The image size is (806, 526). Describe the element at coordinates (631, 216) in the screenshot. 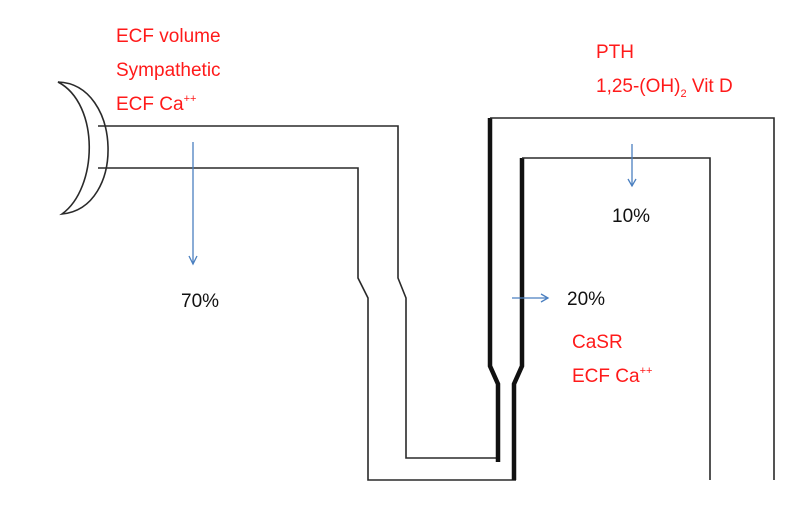

I see `distal-reabsorption-percent: 10%` at that location.